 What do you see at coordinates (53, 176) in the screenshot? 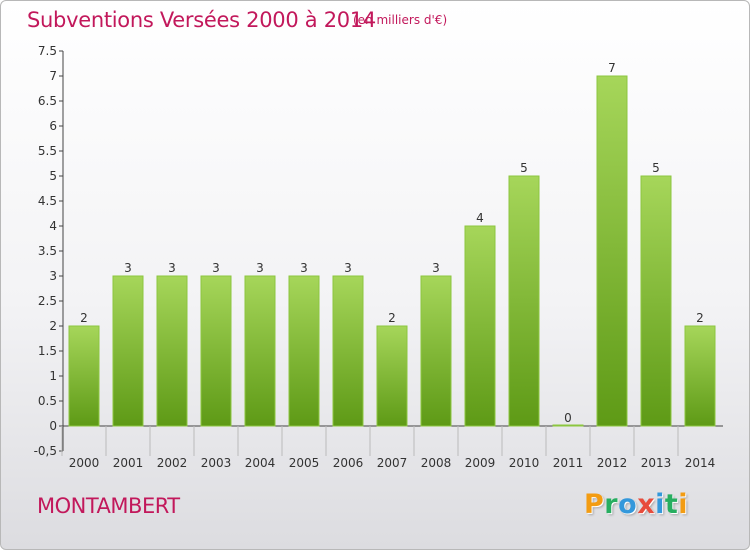
I see `y-tick-label: 5` at bounding box center [53, 176].